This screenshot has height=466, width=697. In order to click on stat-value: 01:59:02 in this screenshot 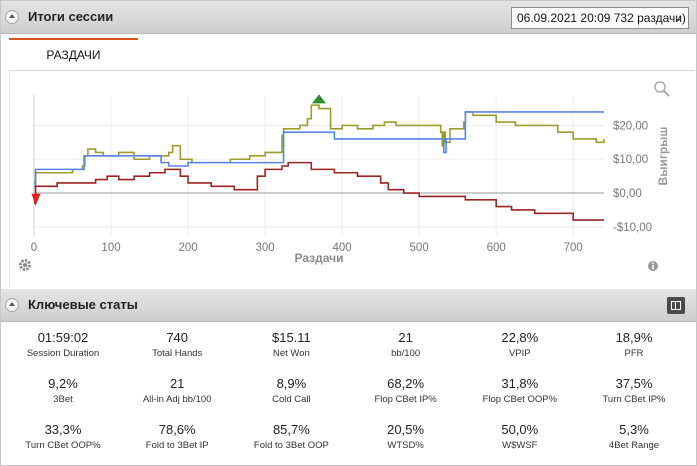, I will do `click(63, 337)`.